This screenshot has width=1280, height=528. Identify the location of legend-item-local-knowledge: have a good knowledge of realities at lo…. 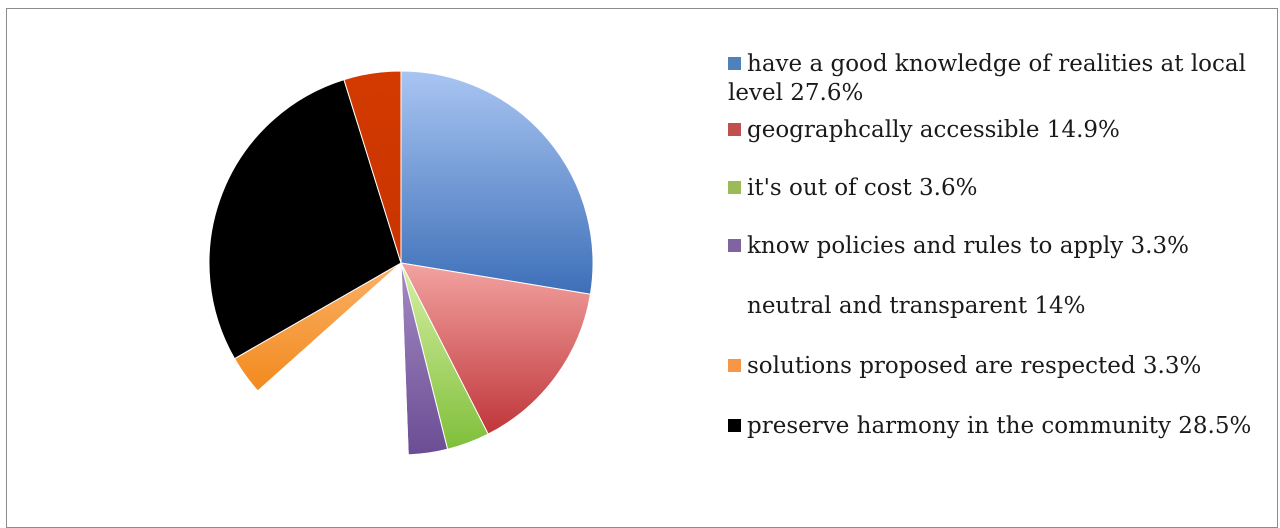
(998, 79).